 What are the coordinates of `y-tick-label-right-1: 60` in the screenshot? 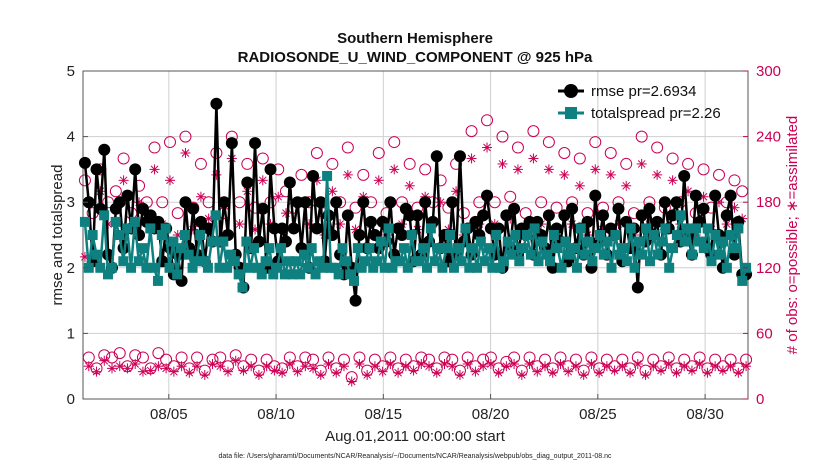 It's located at (764, 333).